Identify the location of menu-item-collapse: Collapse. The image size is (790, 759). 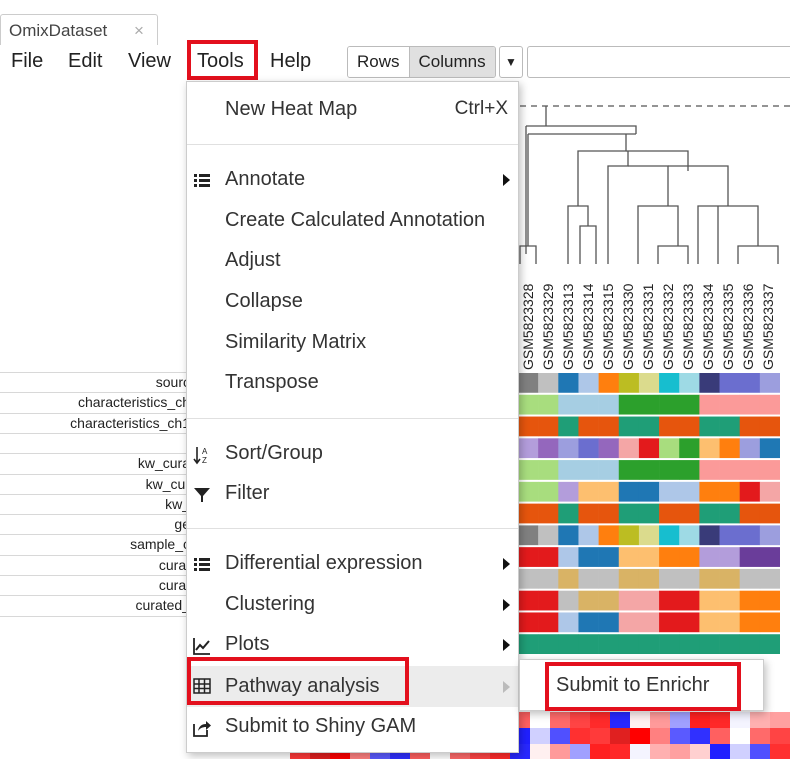
(352, 302).